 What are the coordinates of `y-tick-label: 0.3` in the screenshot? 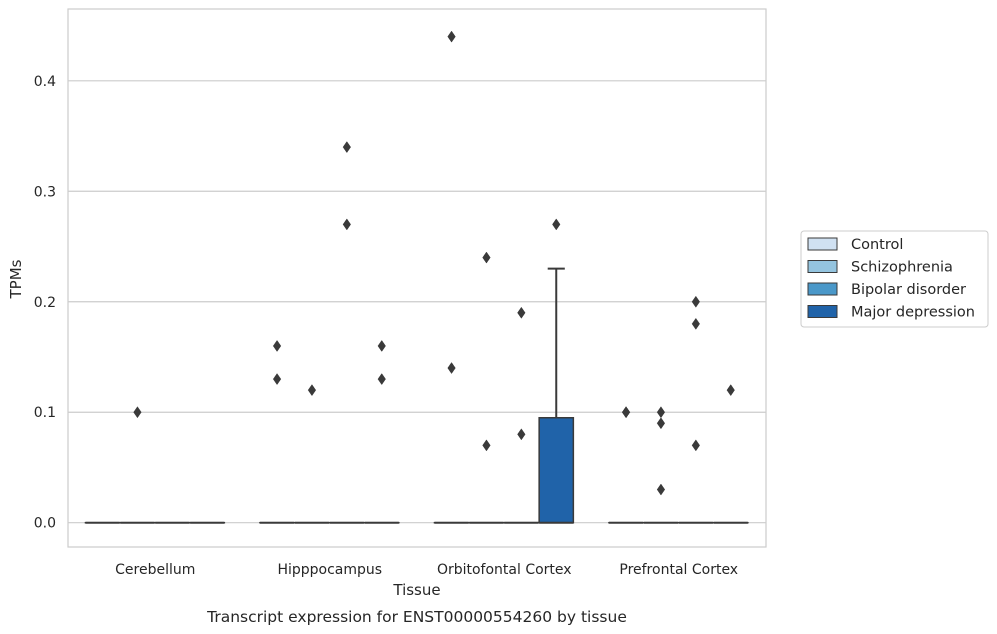 It's located at (45, 192).